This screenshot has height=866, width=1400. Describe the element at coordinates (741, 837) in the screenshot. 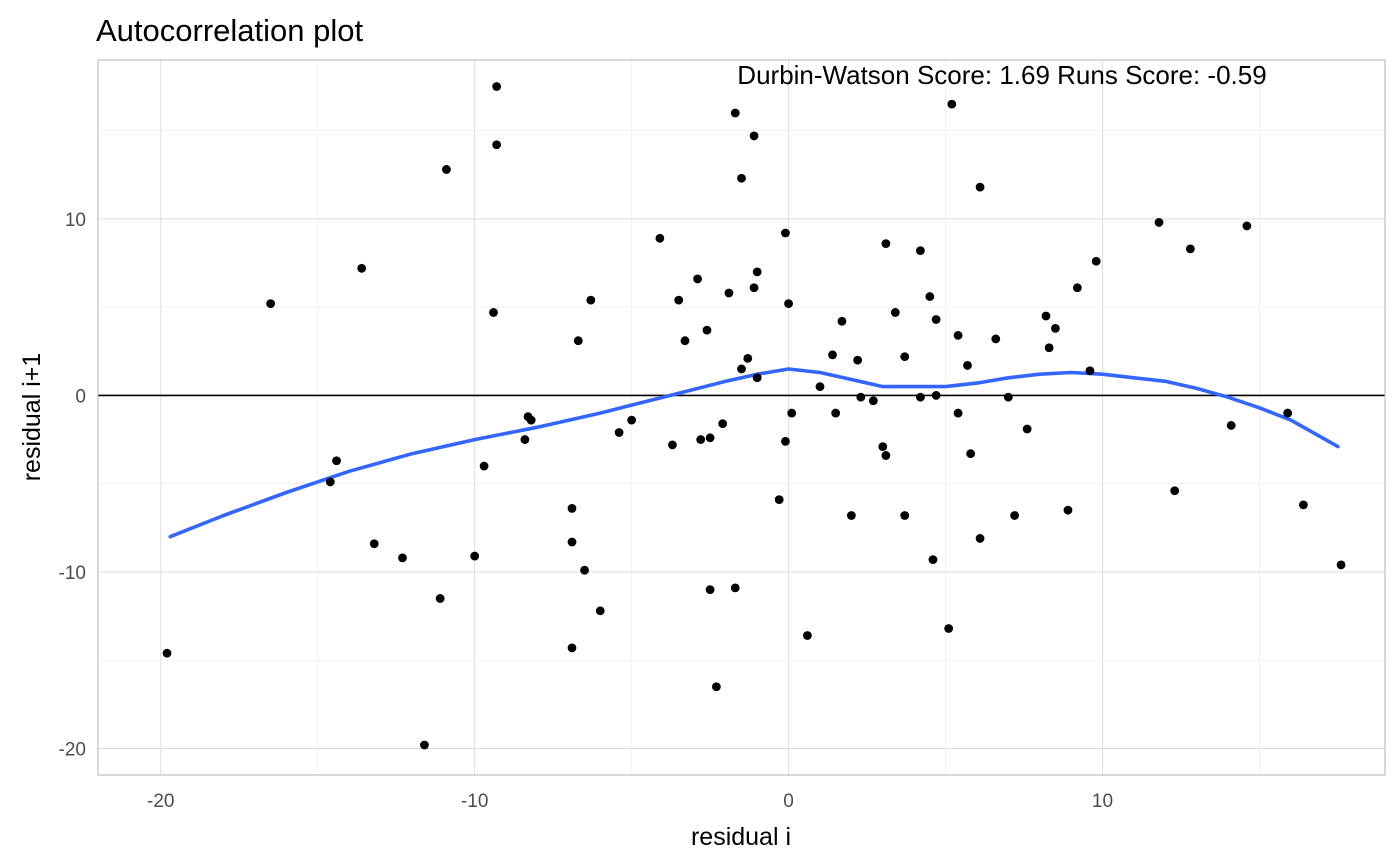

I see `x-axis-title: residual i` at that location.